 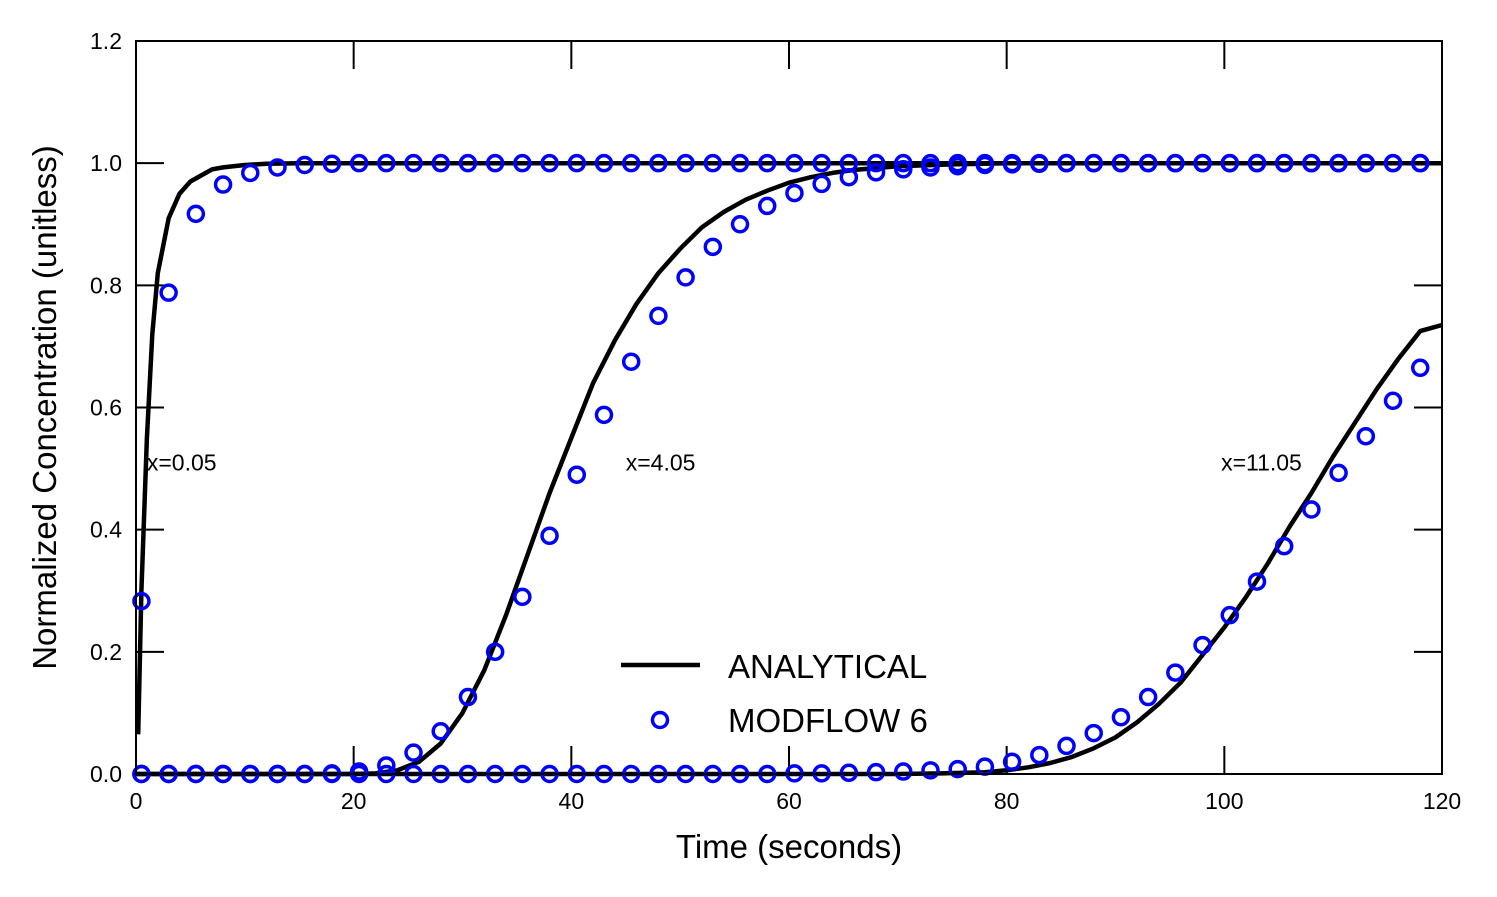 I want to click on x-tick-label: 80, so click(x=1007, y=801).